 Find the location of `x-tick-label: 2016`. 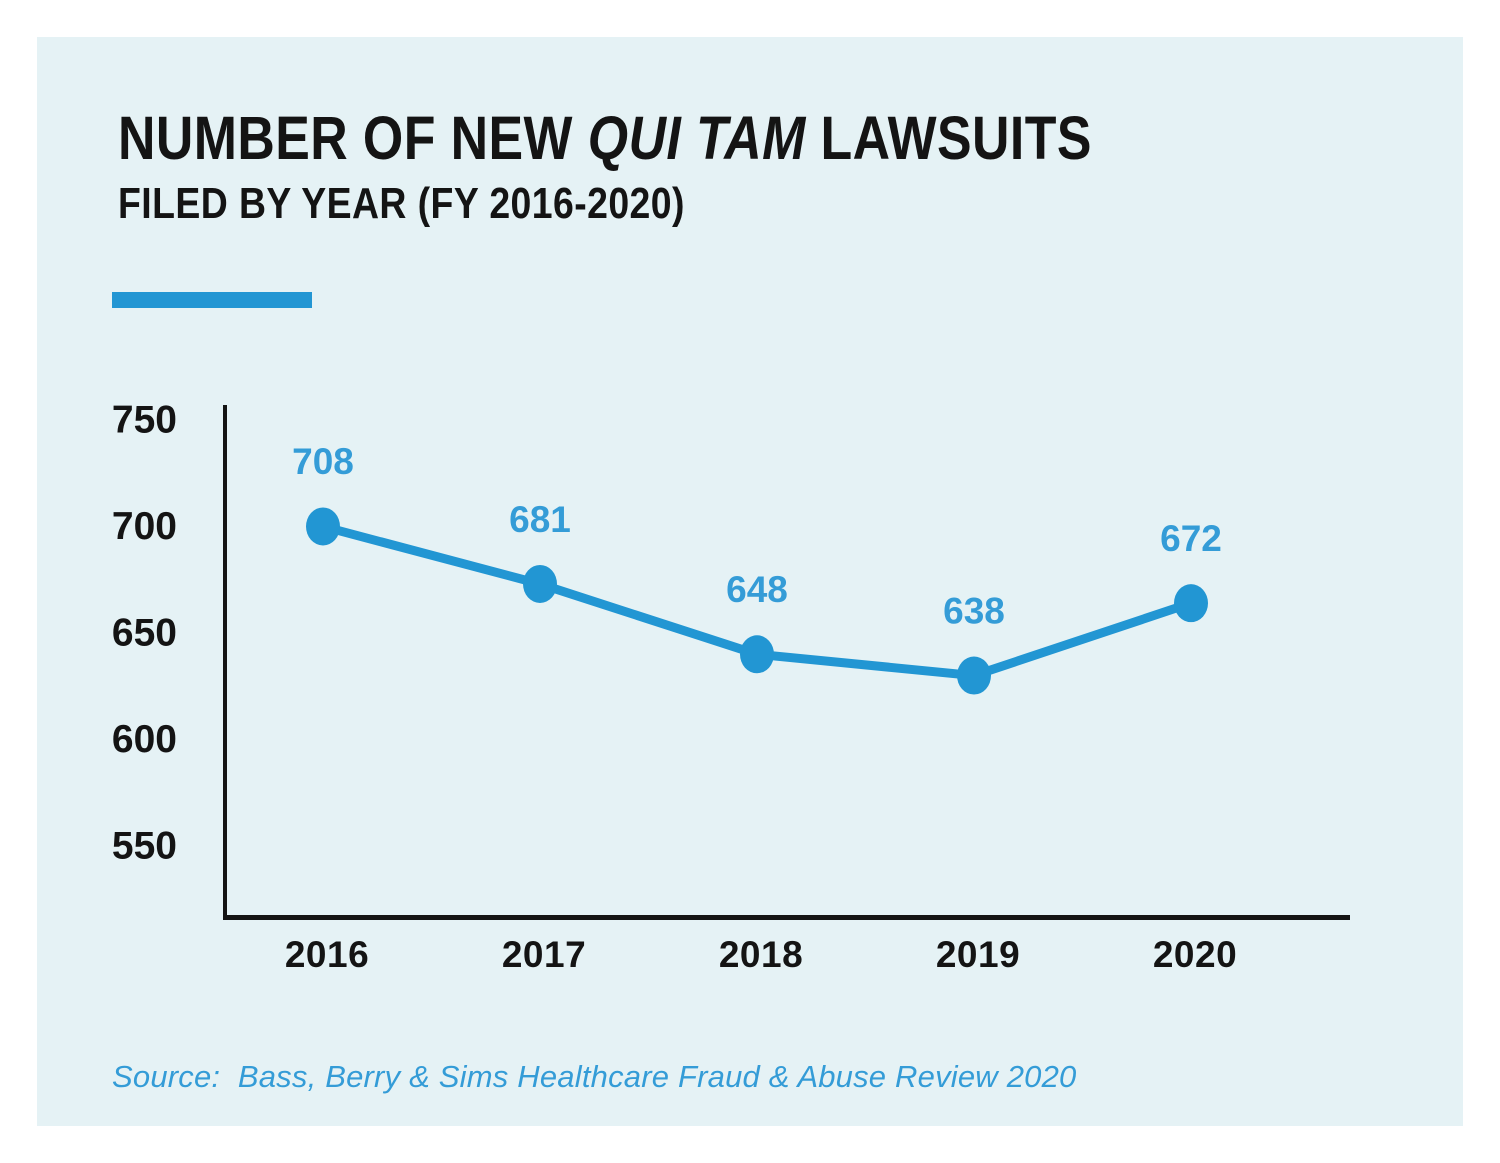

x-tick-label: 2016 is located at coordinates (327, 954).